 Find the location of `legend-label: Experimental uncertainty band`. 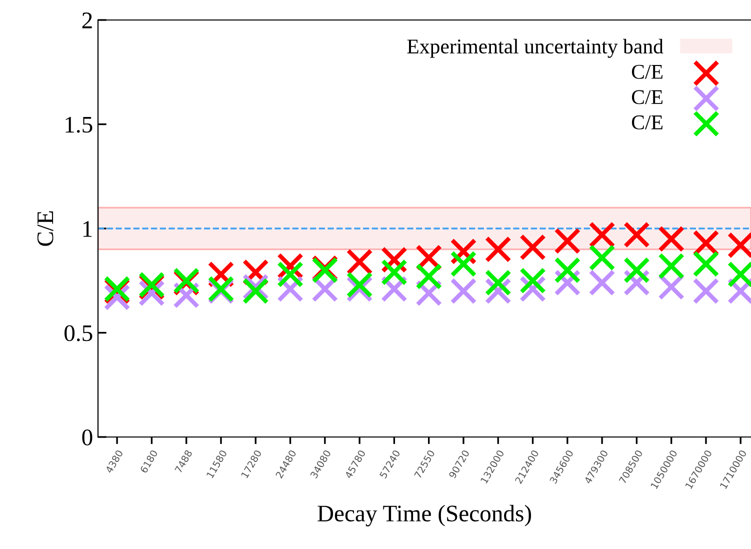

legend-label: Experimental uncertainty band is located at coordinates (535, 48).